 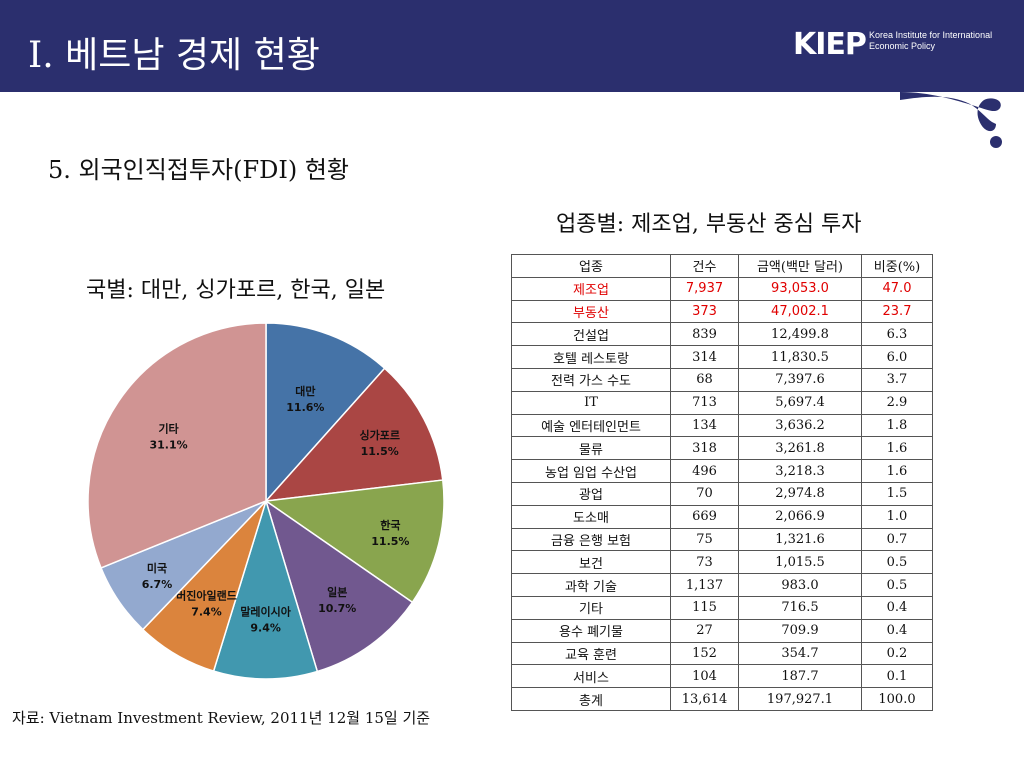 I want to click on cell-share: 1.8, so click(x=897, y=425).